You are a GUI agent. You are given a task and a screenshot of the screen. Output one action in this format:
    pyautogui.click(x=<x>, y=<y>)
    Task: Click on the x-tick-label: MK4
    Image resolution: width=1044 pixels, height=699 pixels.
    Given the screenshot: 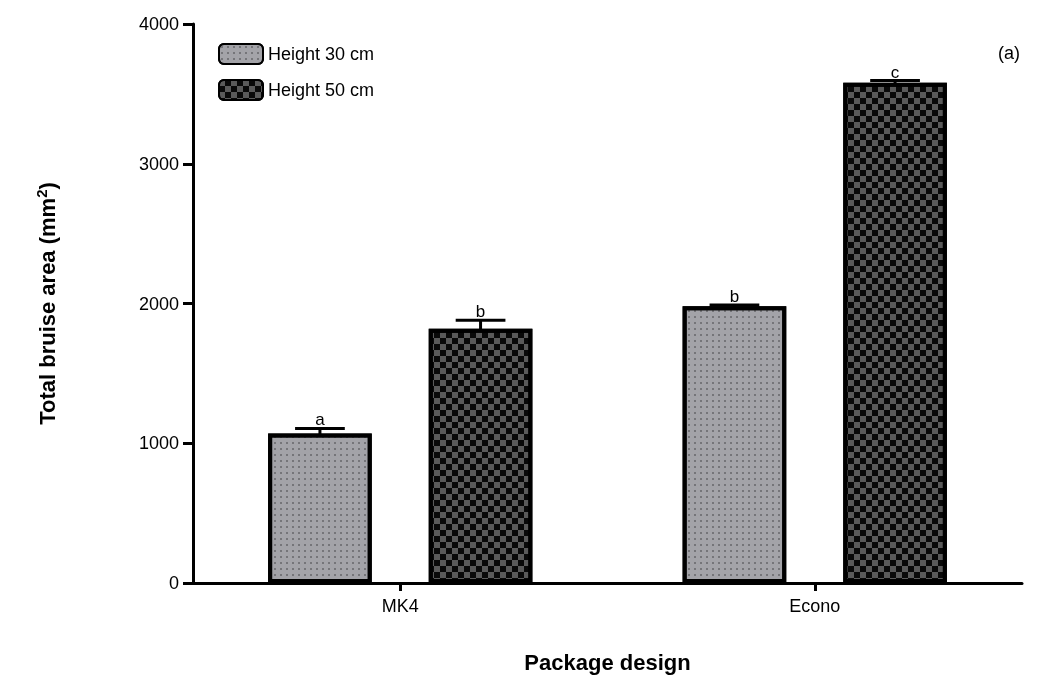 What is the action you would take?
    pyautogui.click(x=400, y=606)
    